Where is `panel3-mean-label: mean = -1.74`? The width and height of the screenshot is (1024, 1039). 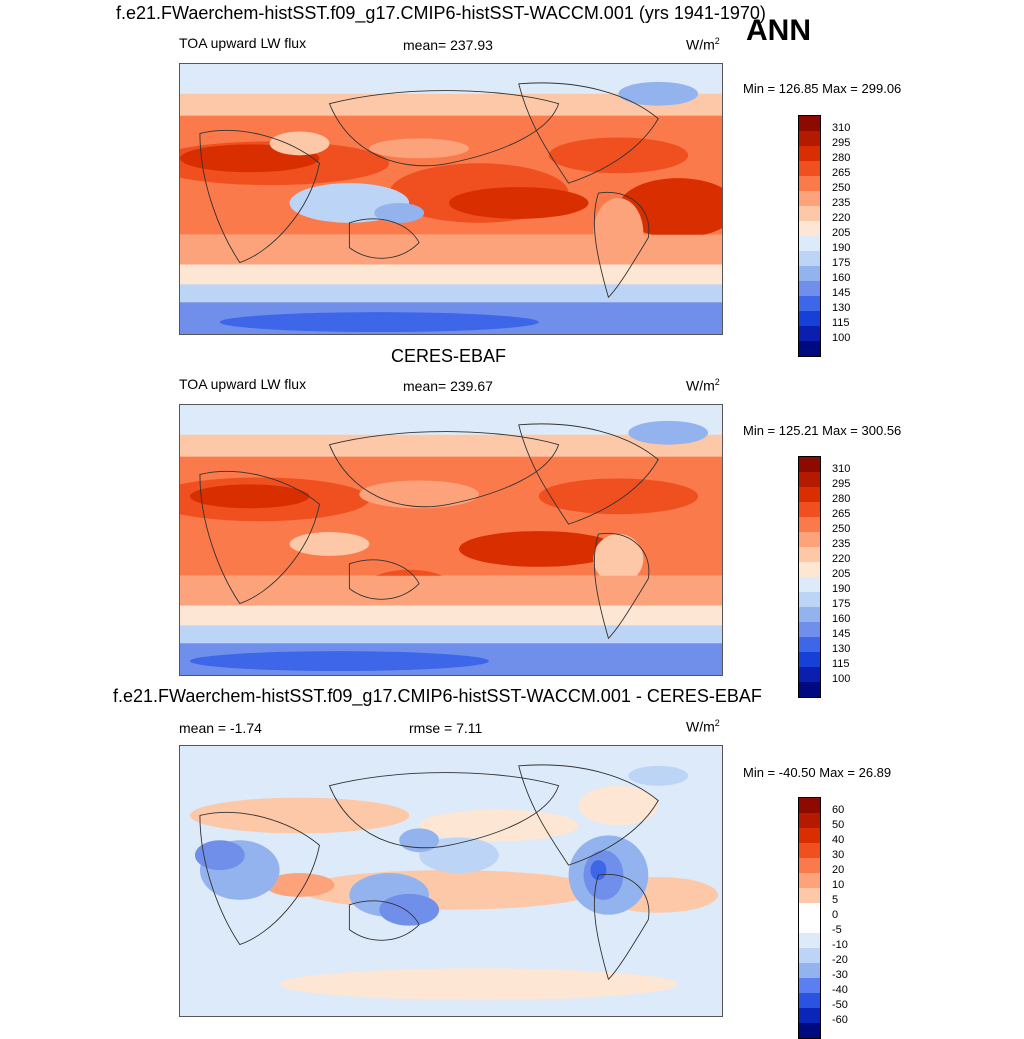 panel3-mean-label: mean = -1.74 is located at coordinates (220, 728).